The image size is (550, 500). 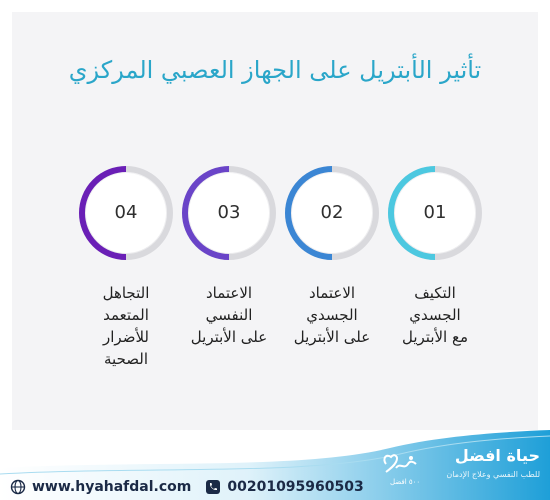 I want to click on step-3-ring: 03, so click(x=229, y=213).